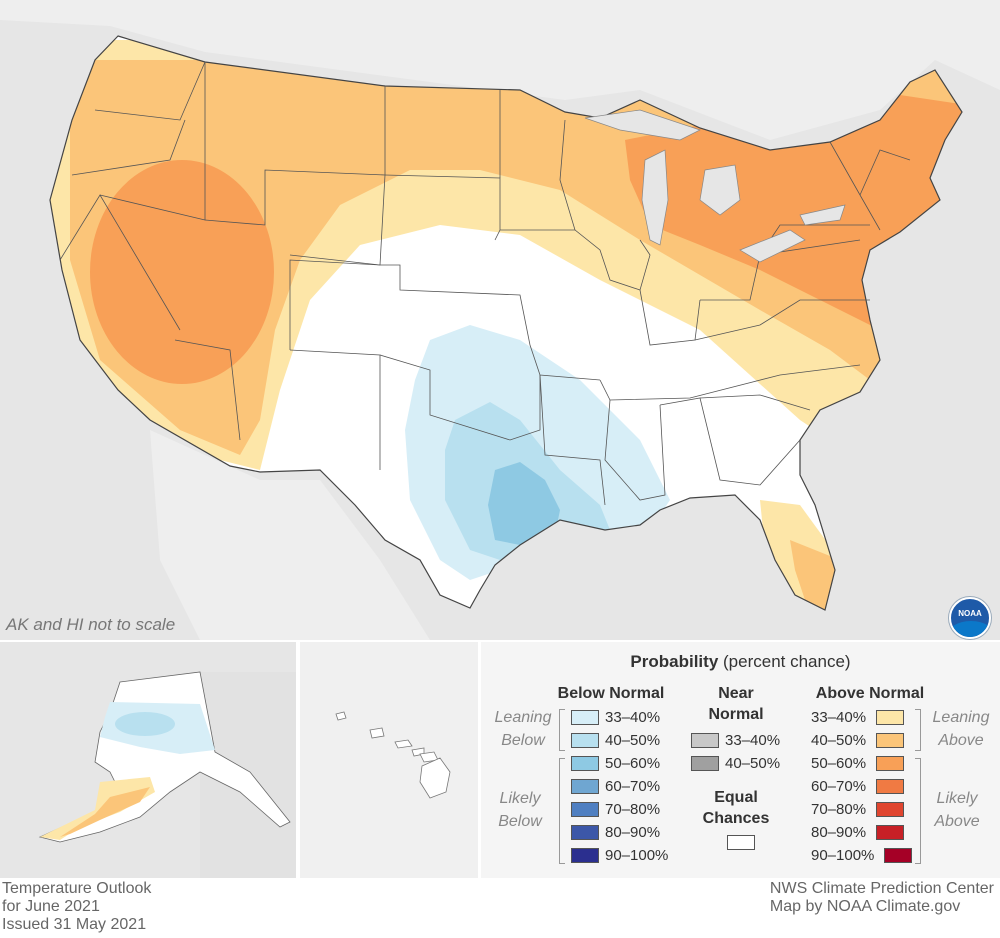  I want to click on above-normal-bin-4: 60–70%, so click(858, 786).